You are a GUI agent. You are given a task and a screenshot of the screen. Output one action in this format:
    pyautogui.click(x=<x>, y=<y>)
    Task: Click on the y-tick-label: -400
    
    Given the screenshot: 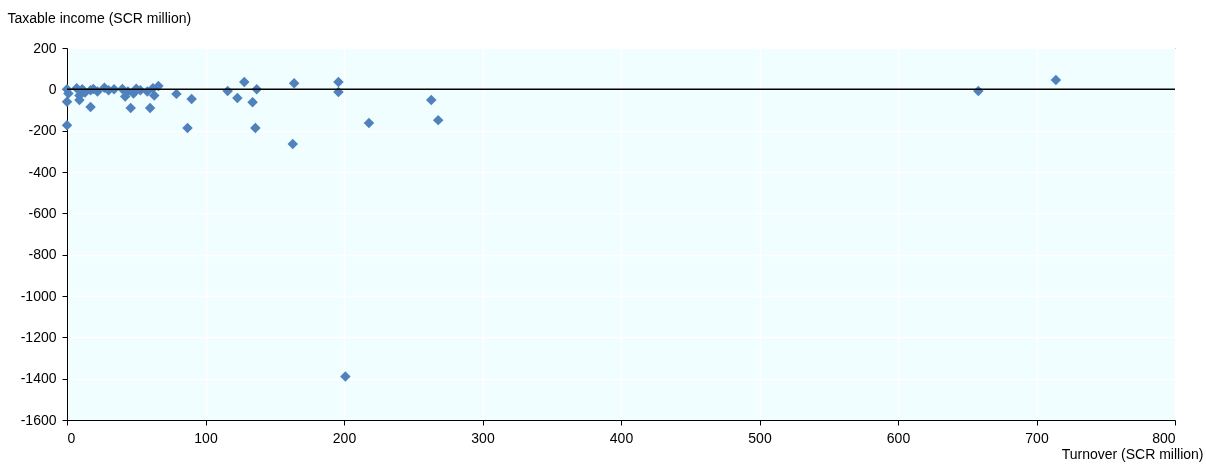 What is the action you would take?
    pyautogui.click(x=42, y=171)
    